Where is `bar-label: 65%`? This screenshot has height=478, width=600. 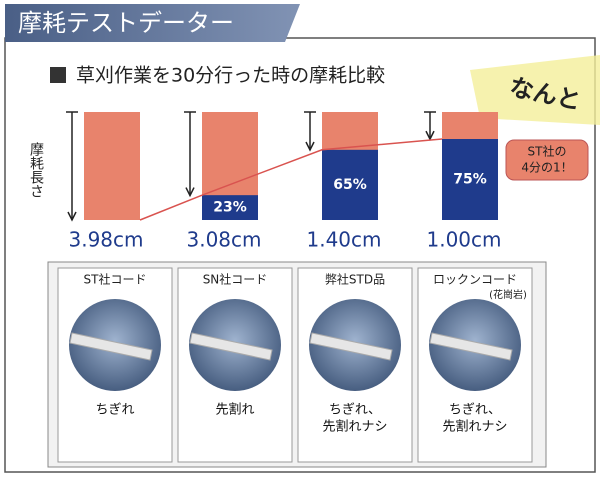 bar-label: 65% is located at coordinates (350, 185).